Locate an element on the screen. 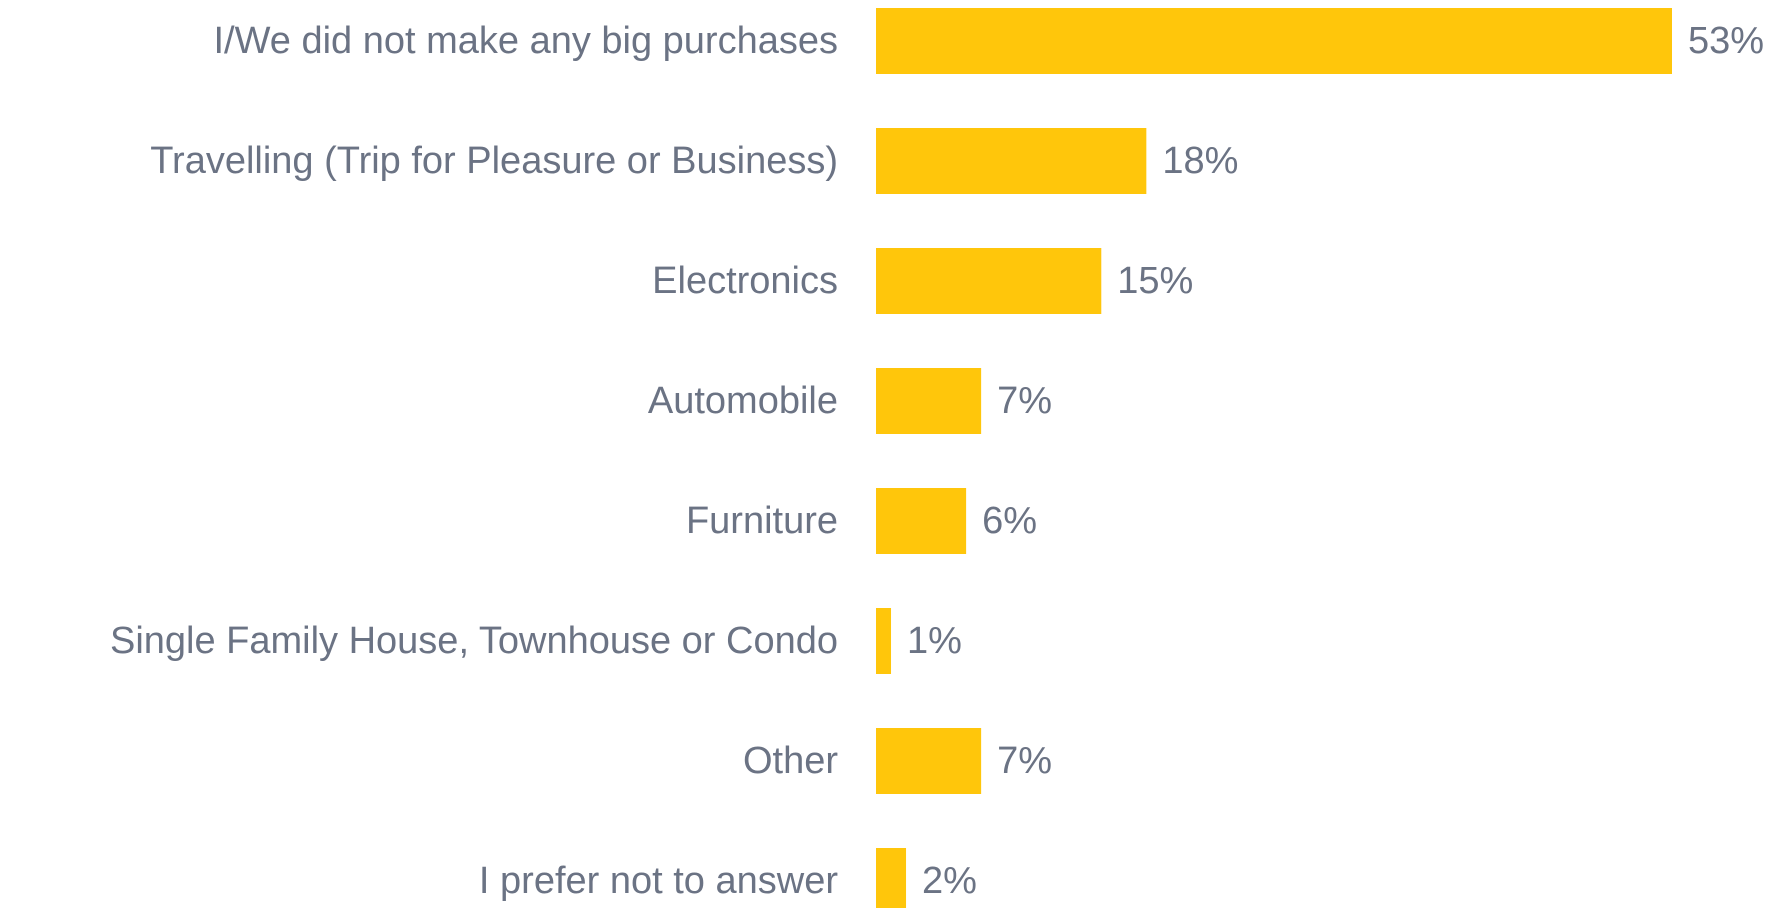 This screenshot has height=908, width=1780. category-label-3: Automobile is located at coordinates (743, 401).